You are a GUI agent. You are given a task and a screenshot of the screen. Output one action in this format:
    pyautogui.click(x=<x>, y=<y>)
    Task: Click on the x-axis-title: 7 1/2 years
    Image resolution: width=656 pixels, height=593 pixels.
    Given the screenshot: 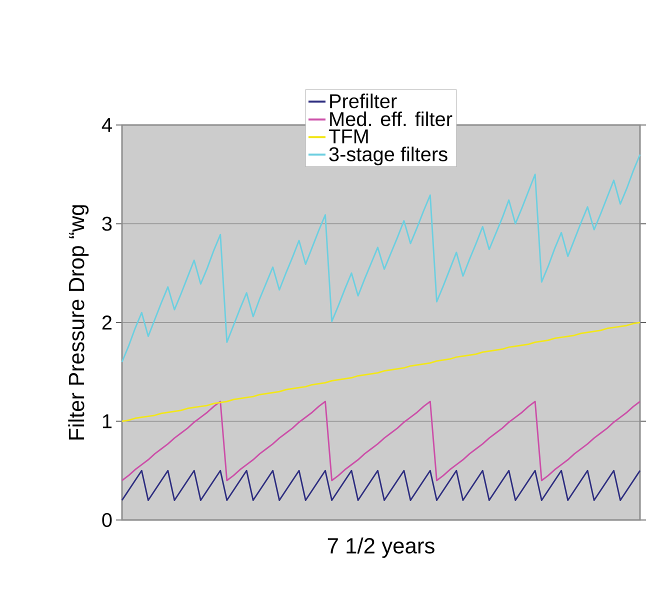 What is the action you would take?
    pyautogui.click(x=381, y=547)
    